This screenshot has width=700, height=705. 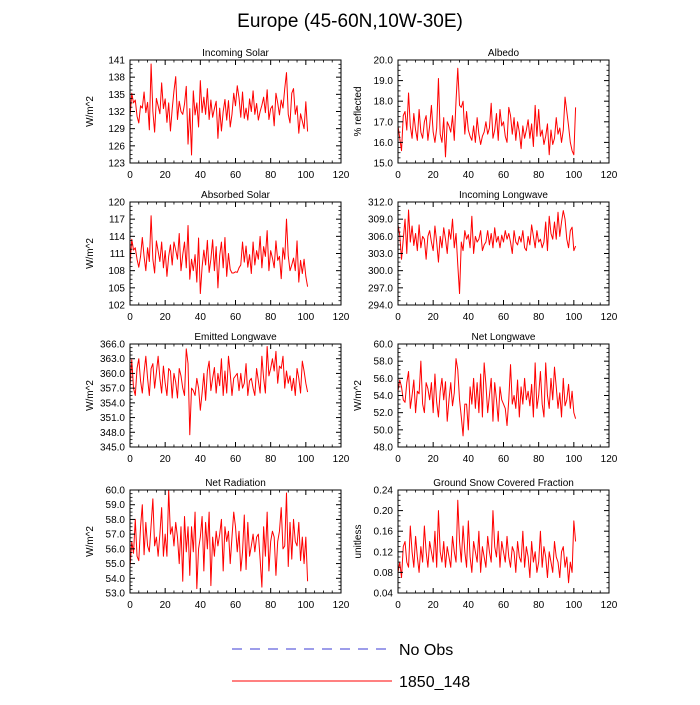 I want to click on y-tick-label: 102, so click(x=116, y=306).